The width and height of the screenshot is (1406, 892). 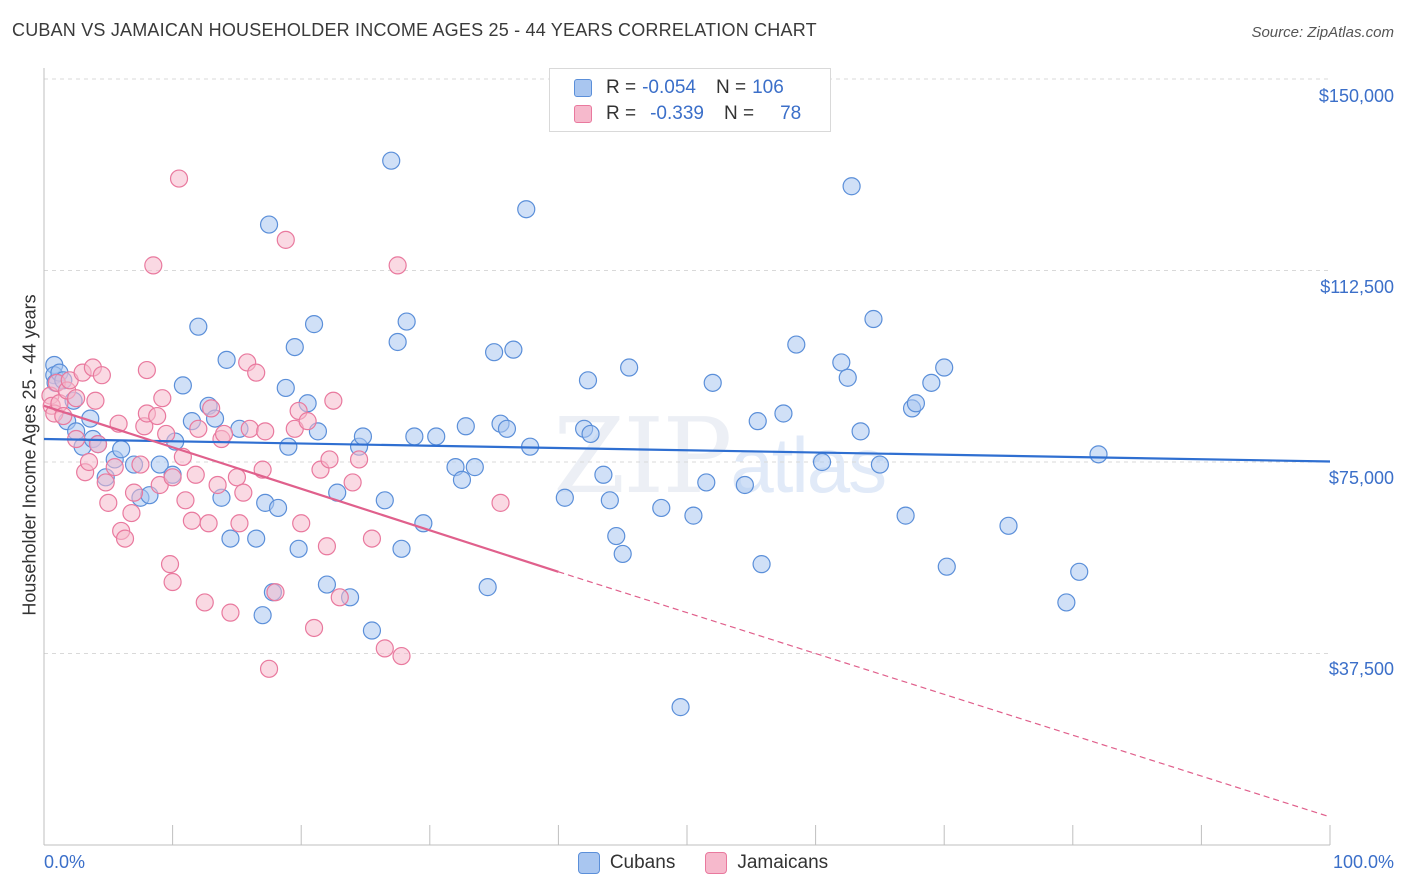 I want to click on legend-label-jamaicans: Jamaicans, so click(x=783, y=862).